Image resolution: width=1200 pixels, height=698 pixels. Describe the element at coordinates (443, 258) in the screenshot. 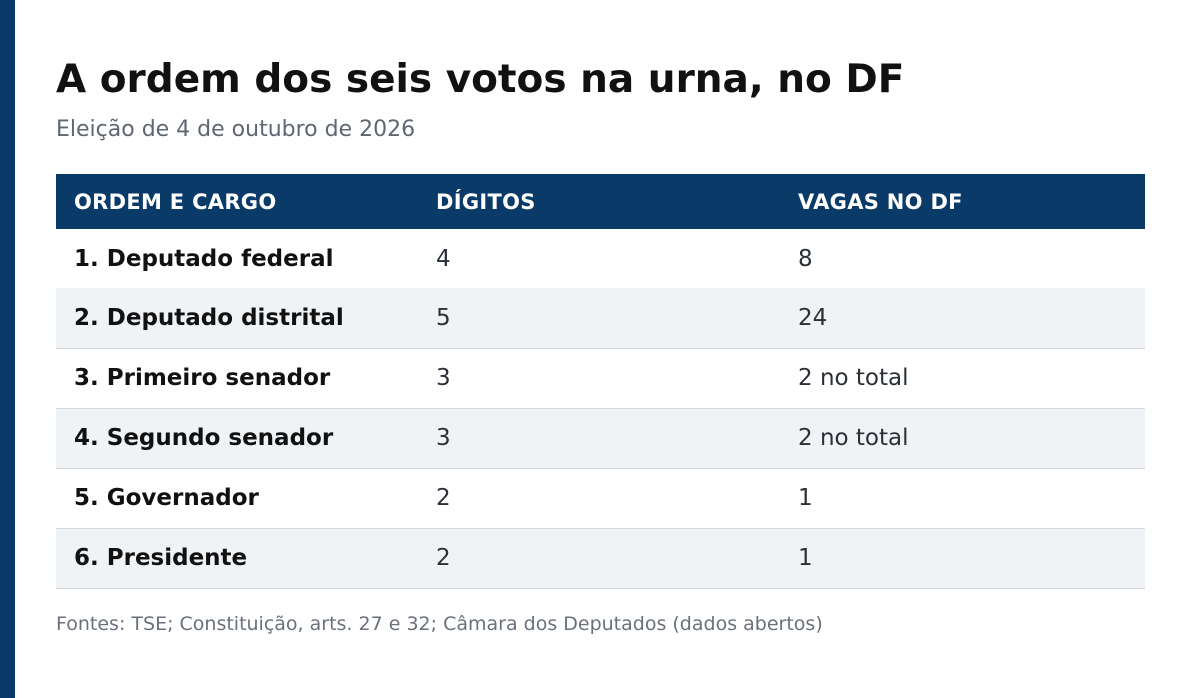

I see `cell-digitos: 4` at that location.